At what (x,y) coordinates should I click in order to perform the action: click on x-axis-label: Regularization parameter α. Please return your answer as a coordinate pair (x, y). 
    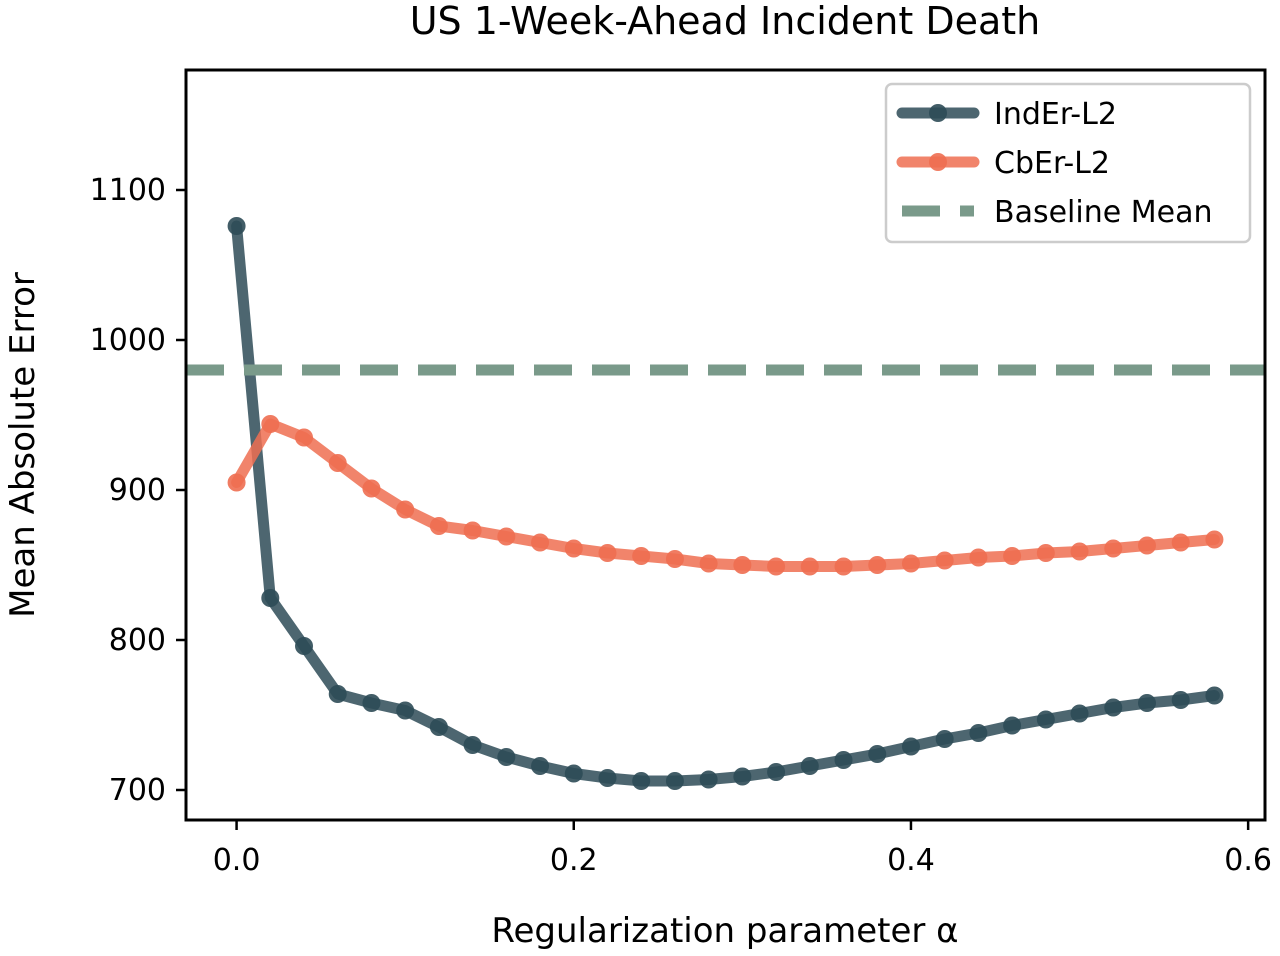
    Looking at the image, I should click on (724, 931).